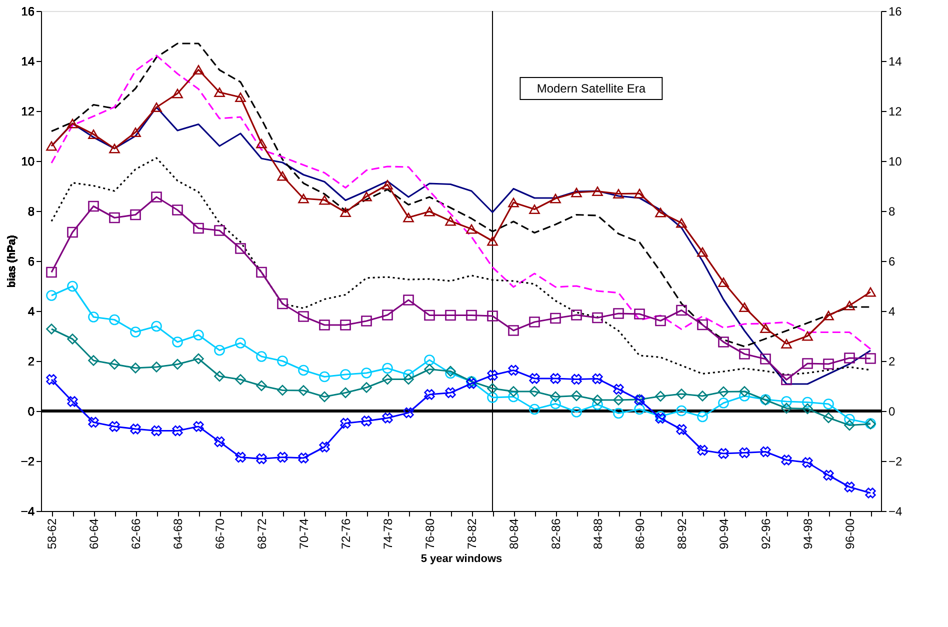  Describe the element at coordinates (31, 211) in the screenshot. I see `y-tick-label: 8` at that location.